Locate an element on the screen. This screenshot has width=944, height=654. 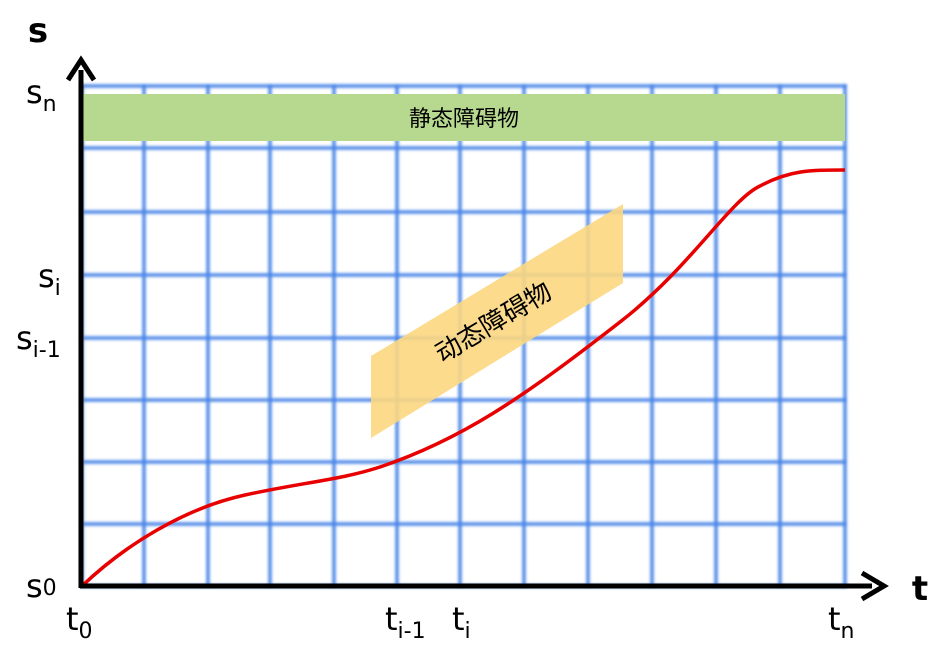
s-tick-label-si: si is located at coordinates (49, 279).